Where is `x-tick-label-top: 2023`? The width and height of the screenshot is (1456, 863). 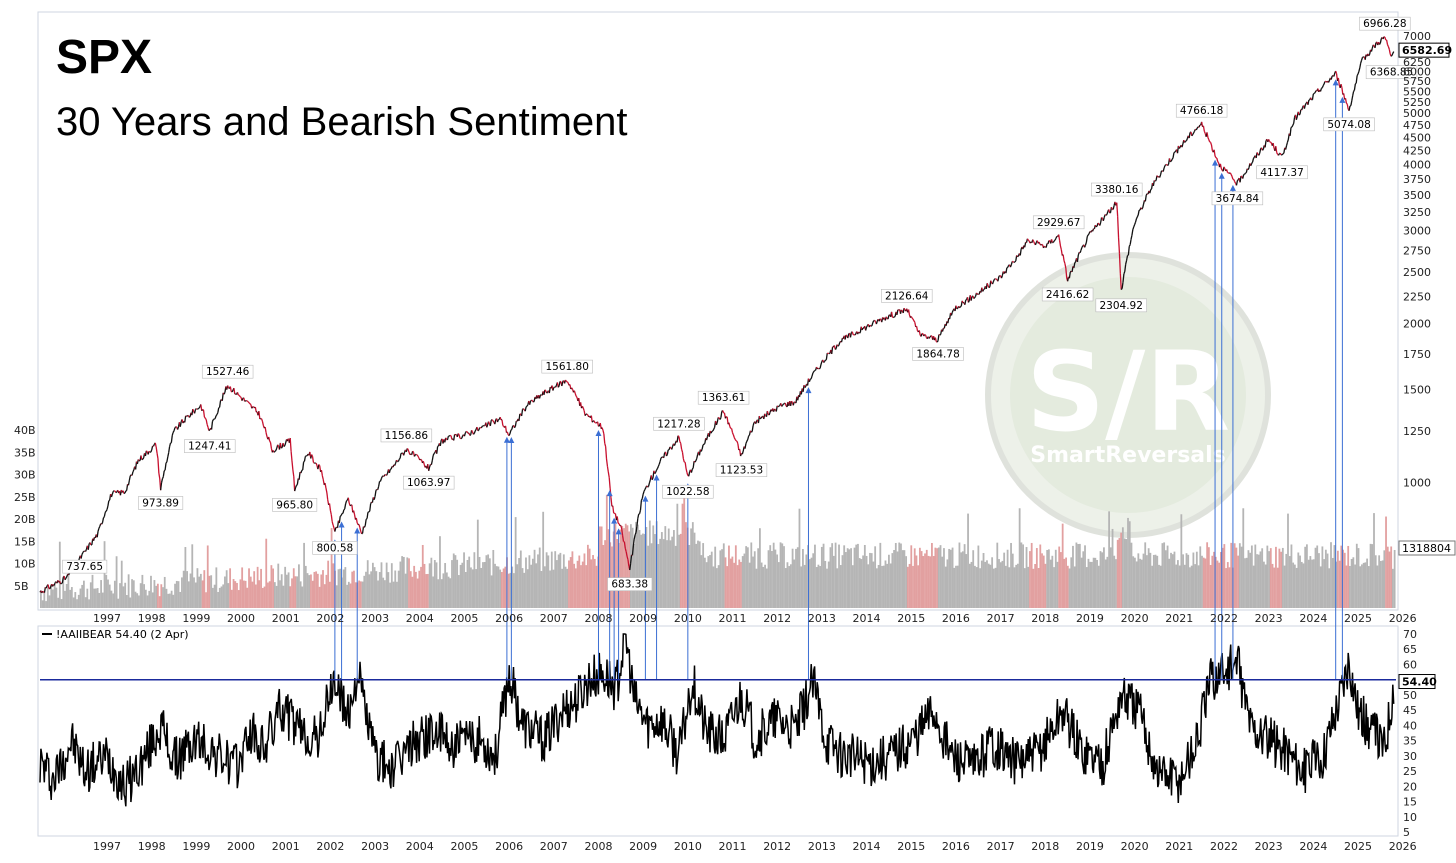
x-tick-label-top: 2023 is located at coordinates (1269, 618).